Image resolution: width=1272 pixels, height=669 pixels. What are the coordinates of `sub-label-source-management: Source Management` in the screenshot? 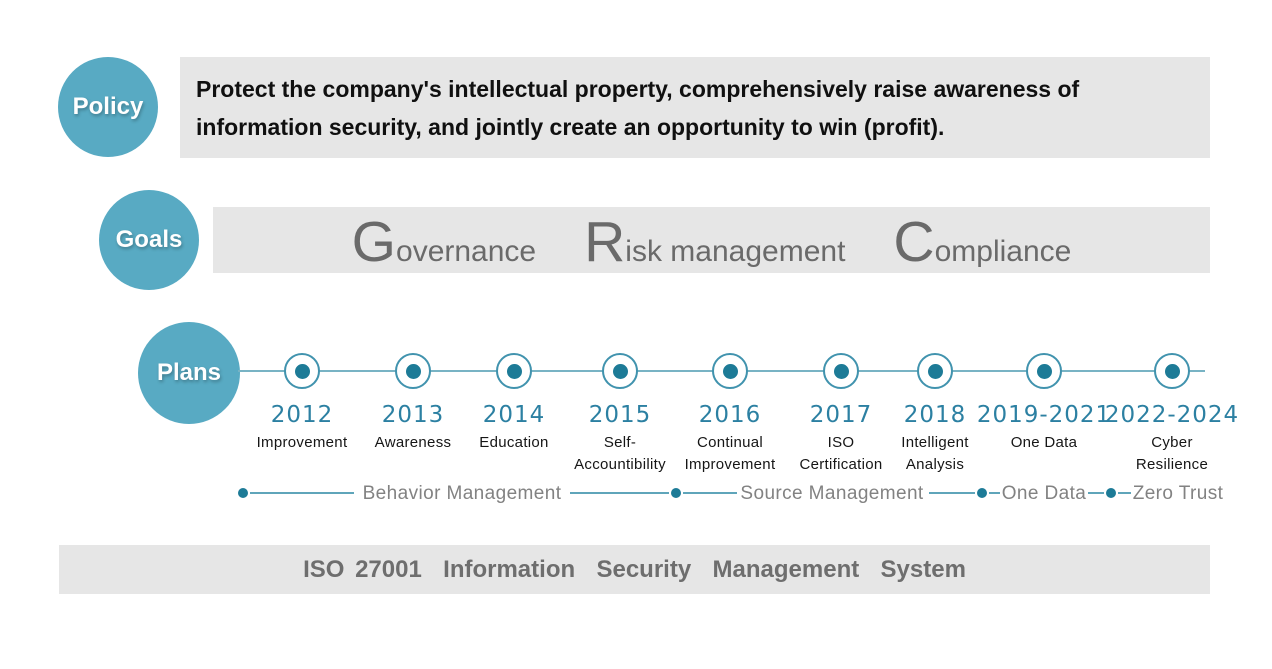 It's located at (832, 493).